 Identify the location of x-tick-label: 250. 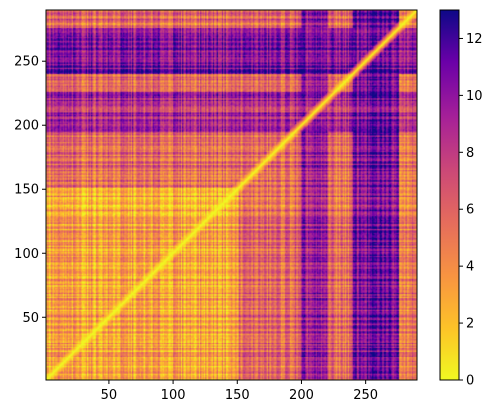
(365, 395).